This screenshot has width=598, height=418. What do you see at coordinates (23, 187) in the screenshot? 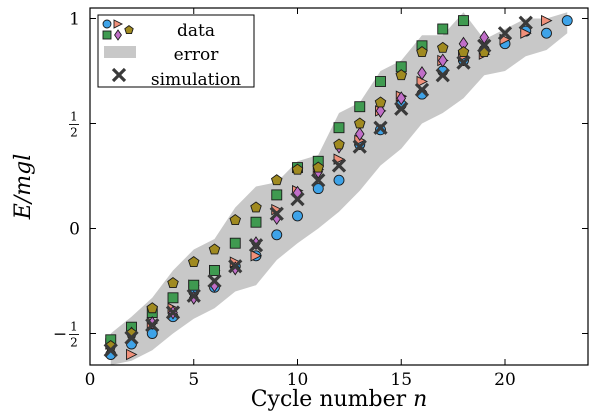
I see `y-axis-label: E/mgl` at bounding box center [23, 187].